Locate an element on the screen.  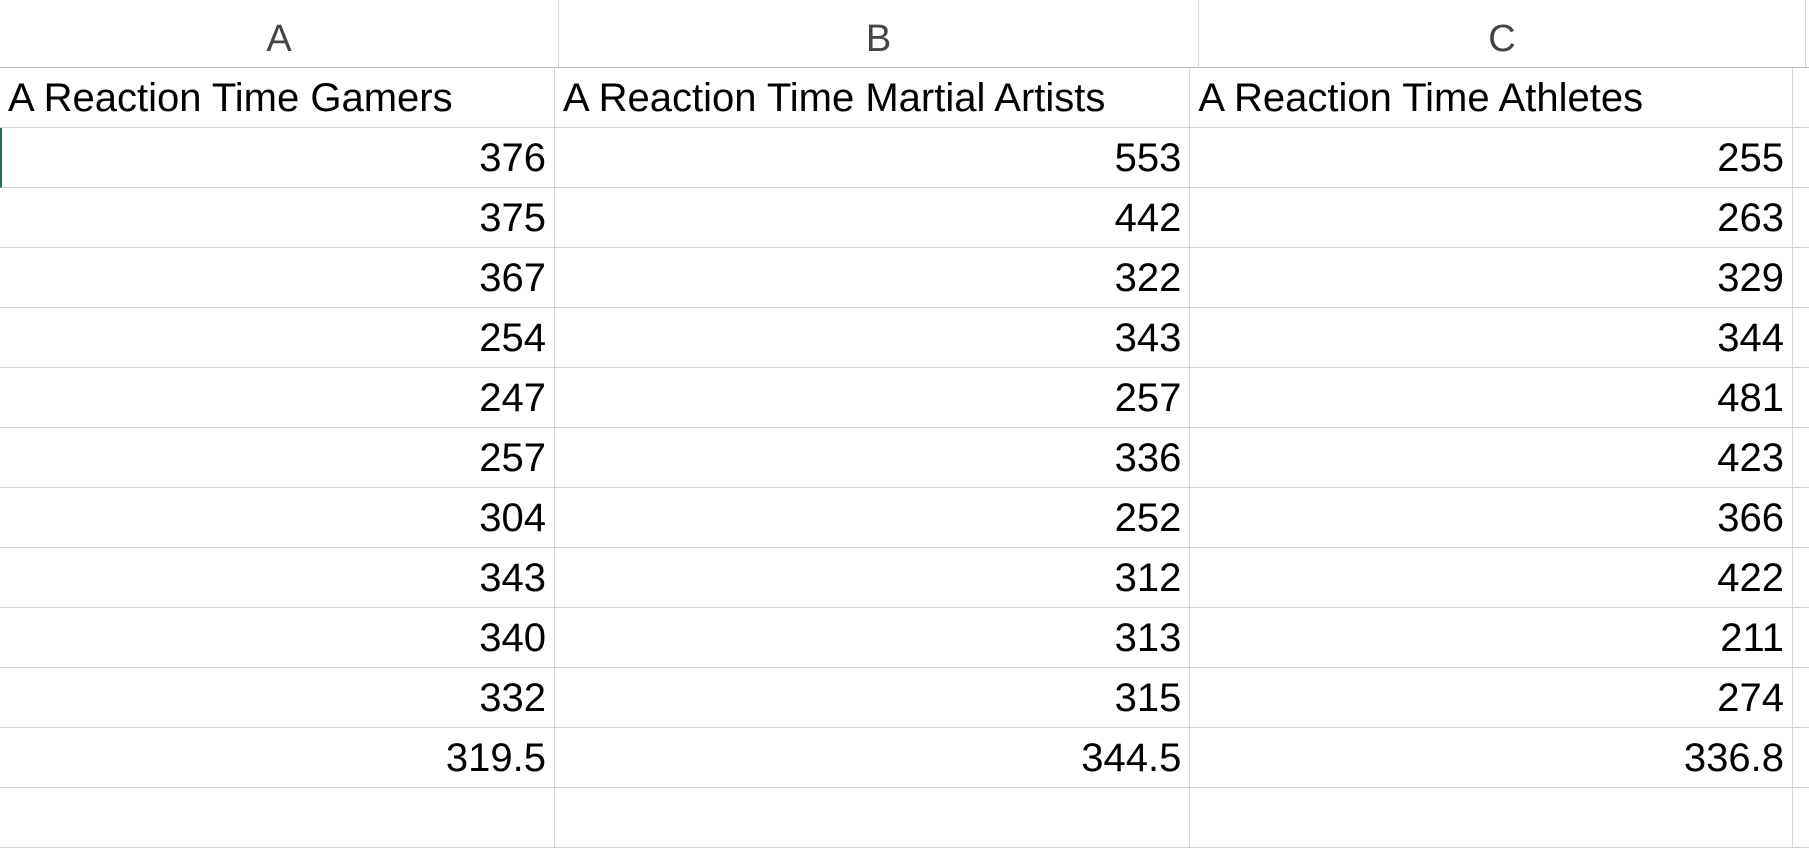
cell-a9: 343 is located at coordinates (277, 578).